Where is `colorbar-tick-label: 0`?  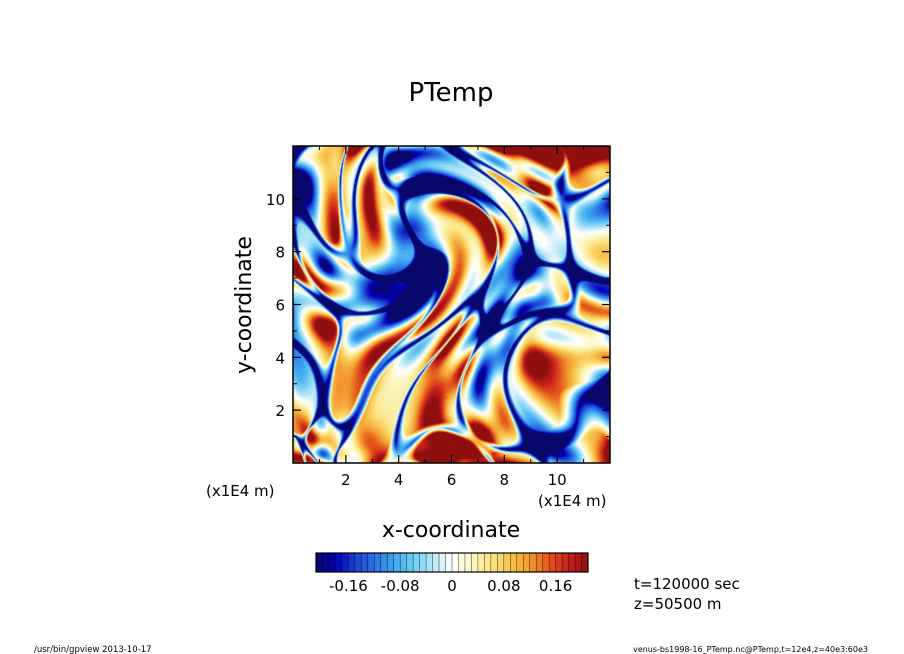 colorbar-tick-label: 0 is located at coordinates (452, 586).